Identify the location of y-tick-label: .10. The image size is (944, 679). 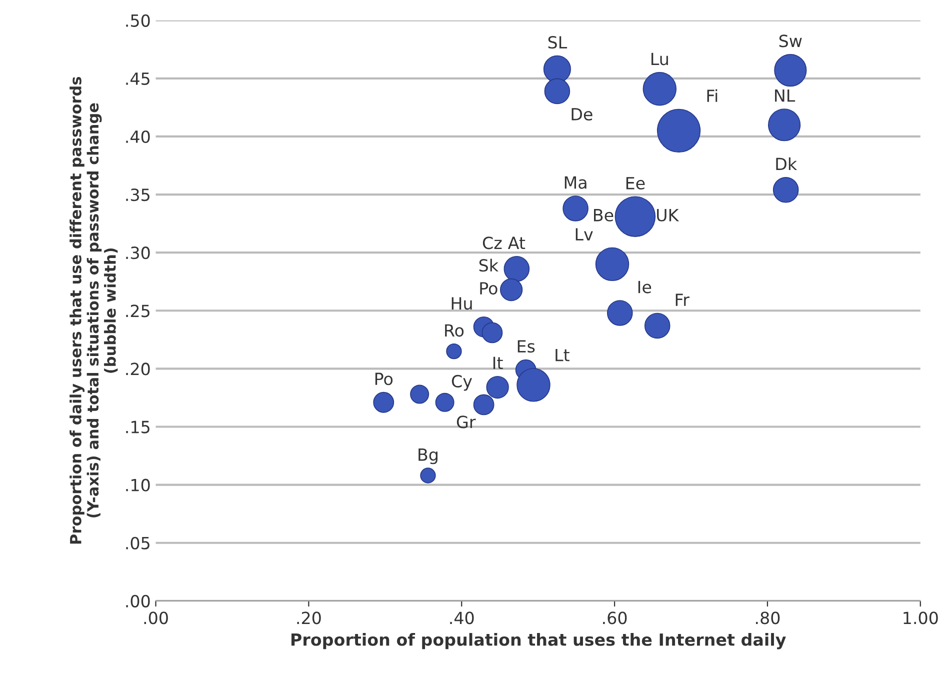
(138, 485).